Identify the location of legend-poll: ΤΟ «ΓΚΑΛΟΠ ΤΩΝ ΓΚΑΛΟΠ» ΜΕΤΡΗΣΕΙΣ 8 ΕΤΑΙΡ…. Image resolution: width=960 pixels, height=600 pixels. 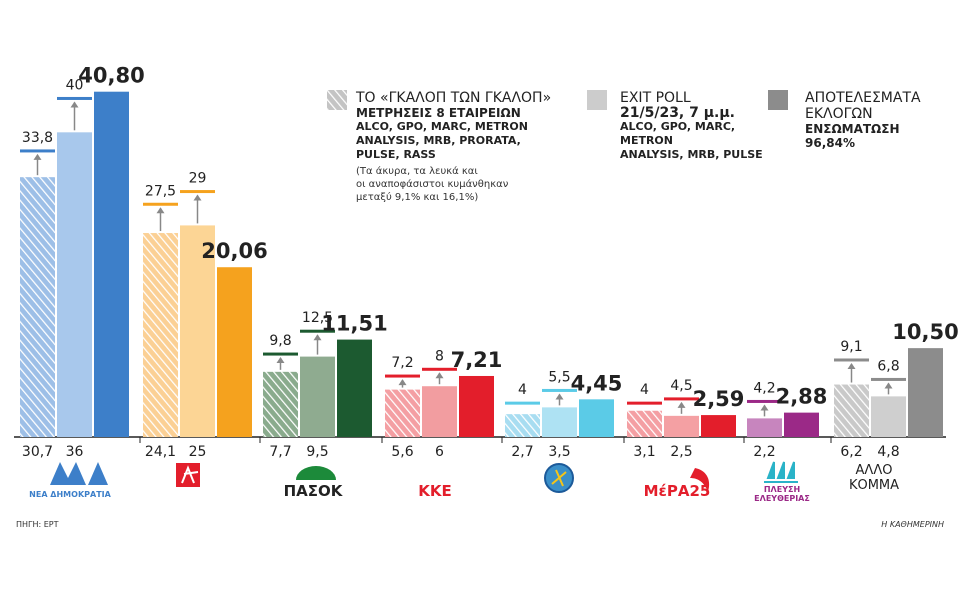
(471, 147).